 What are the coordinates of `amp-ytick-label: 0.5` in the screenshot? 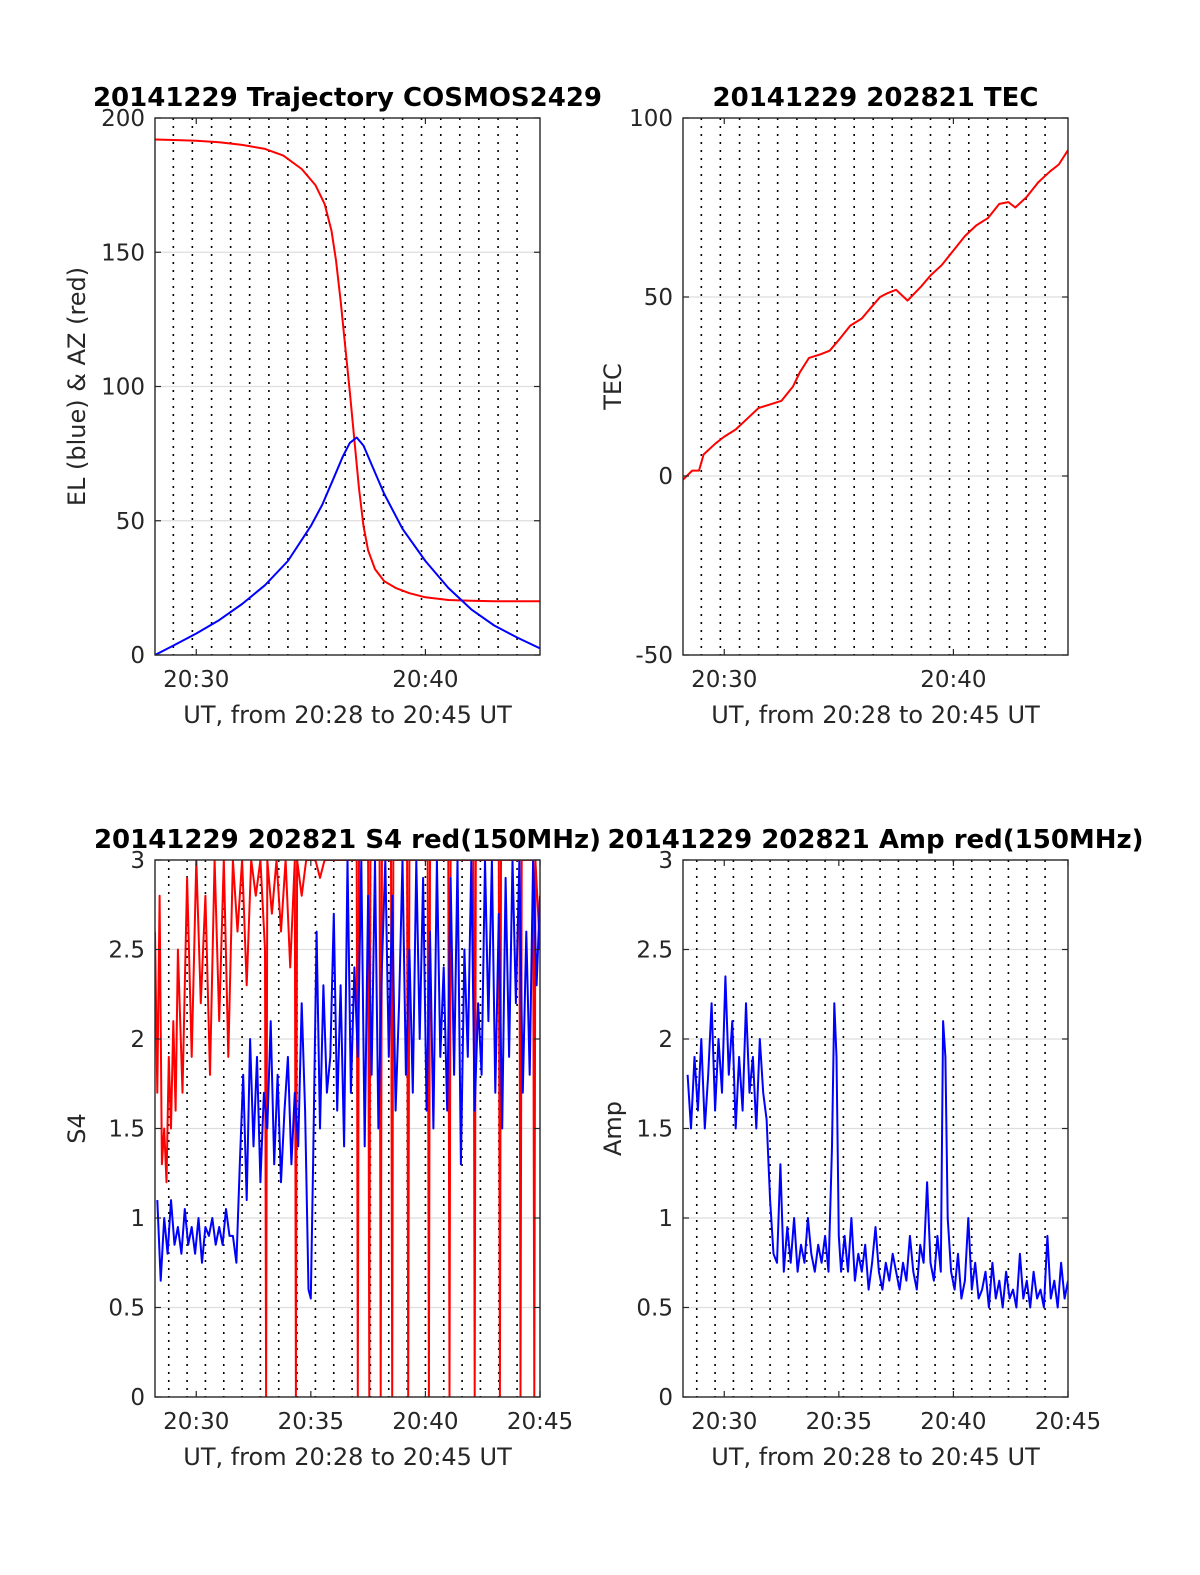 It's located at (654, 1309).